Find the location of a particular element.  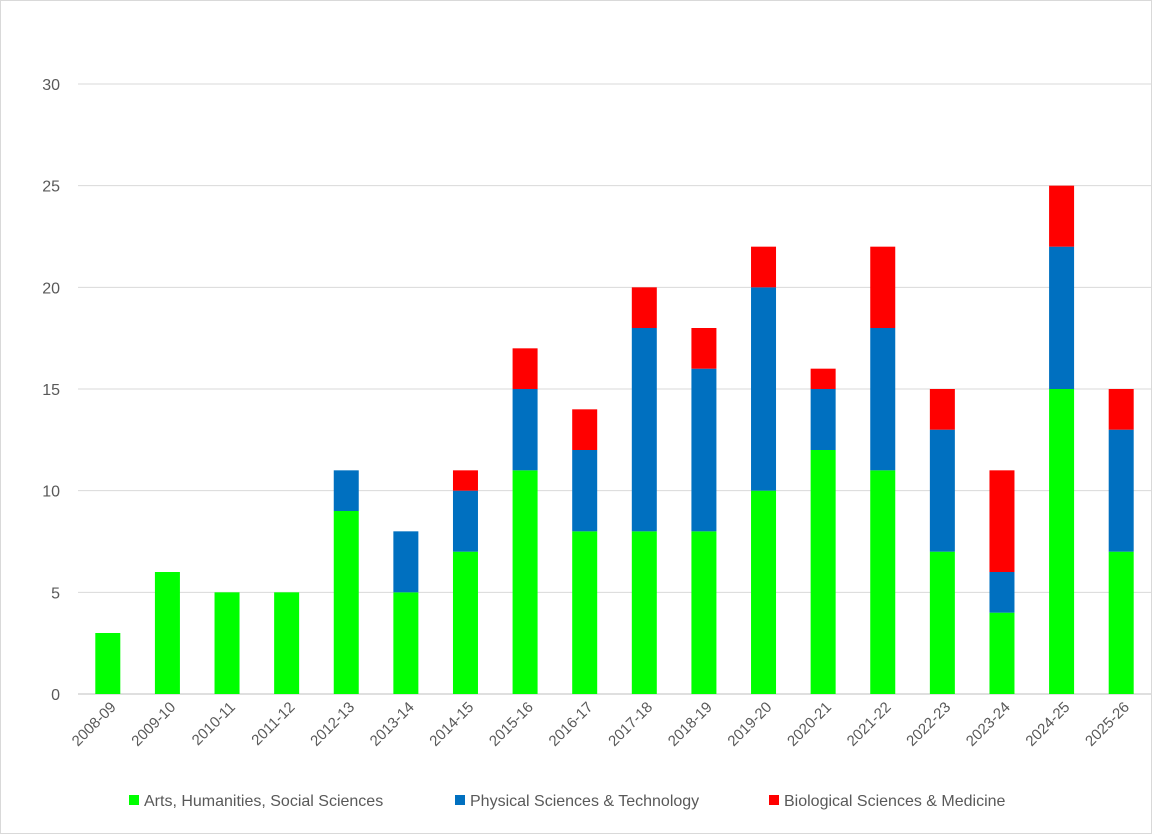

y-axis-ticks: 0 5 10 15 20 25 30 is located at coordinates (51, 390).